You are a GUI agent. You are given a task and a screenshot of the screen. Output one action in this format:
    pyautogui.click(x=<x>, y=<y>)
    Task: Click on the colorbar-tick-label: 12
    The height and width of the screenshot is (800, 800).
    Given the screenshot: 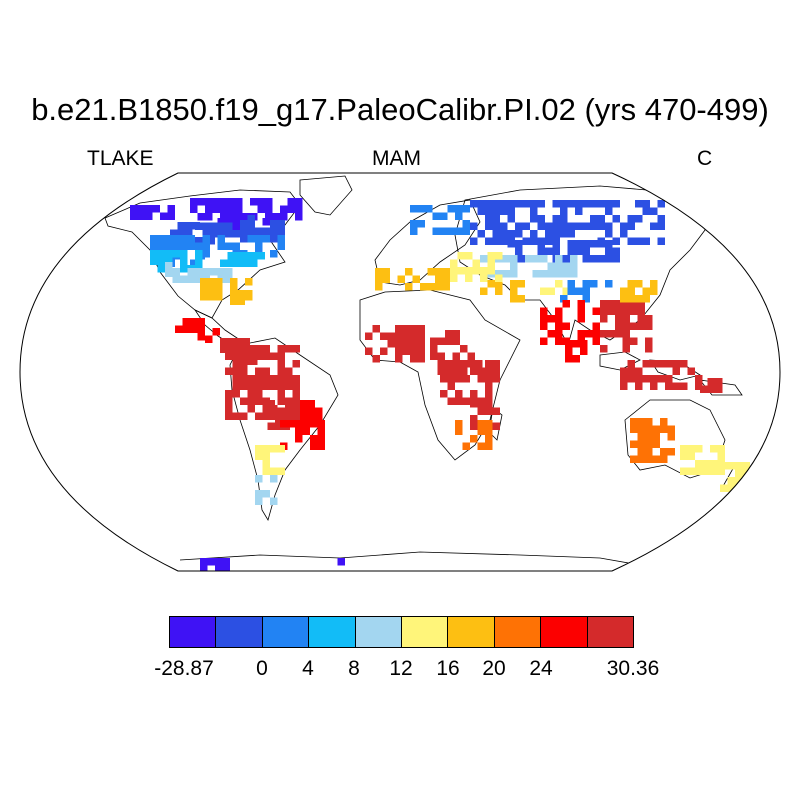 What is the action you would take?
    pyautogui.click(x=401, y=668)
    